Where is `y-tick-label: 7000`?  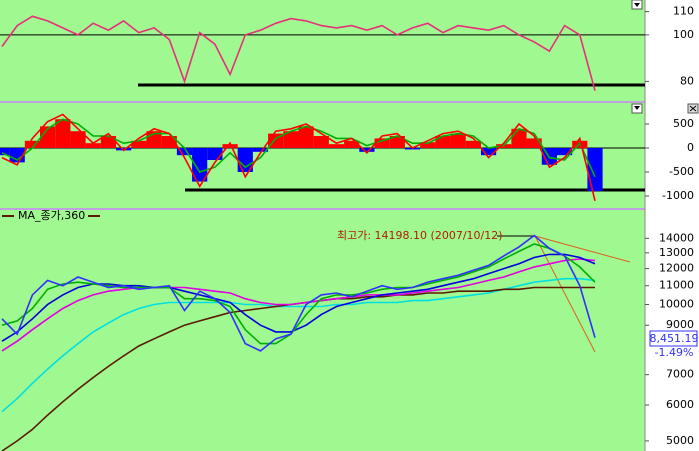
y-tick-label: 7000 is located at coordinates (680, 374).